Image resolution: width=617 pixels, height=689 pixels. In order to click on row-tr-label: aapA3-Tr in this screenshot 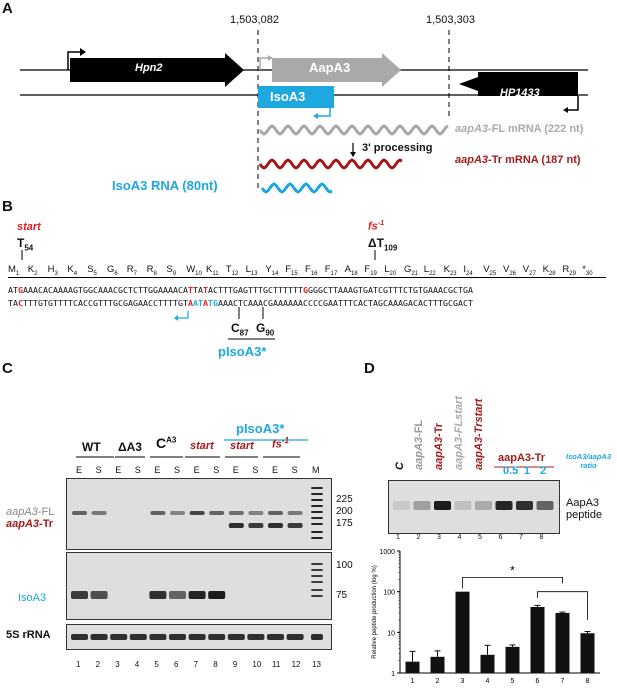, I will do `click(30, 524)`.